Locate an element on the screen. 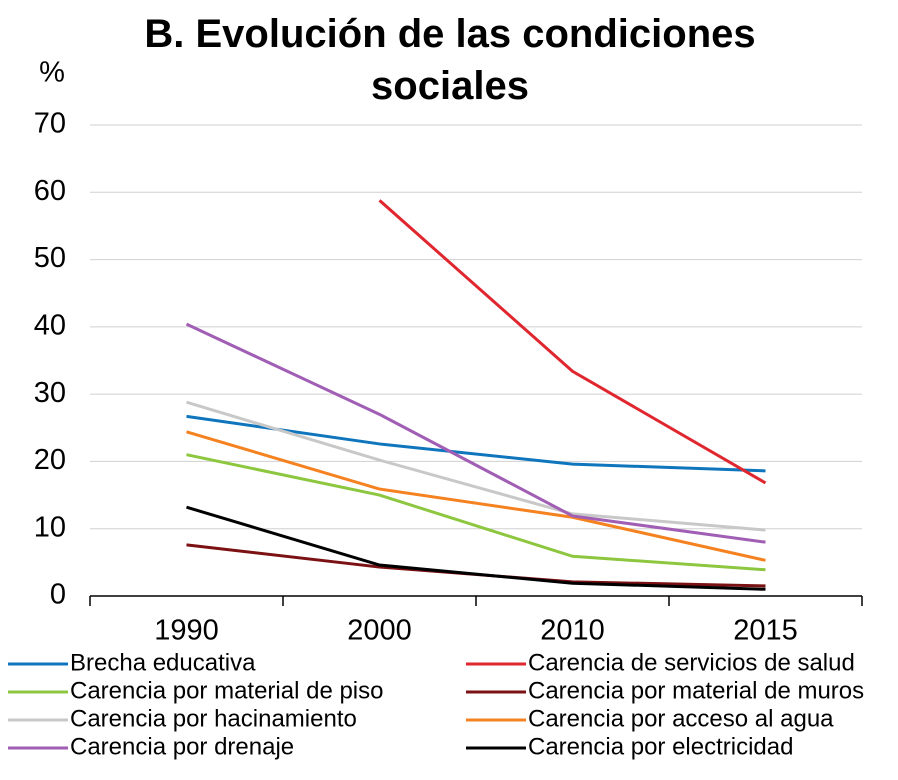 This screenshot has height=780, width=898. legend-label: Carencia por acceso al agua is located at coordinates (681, 718).